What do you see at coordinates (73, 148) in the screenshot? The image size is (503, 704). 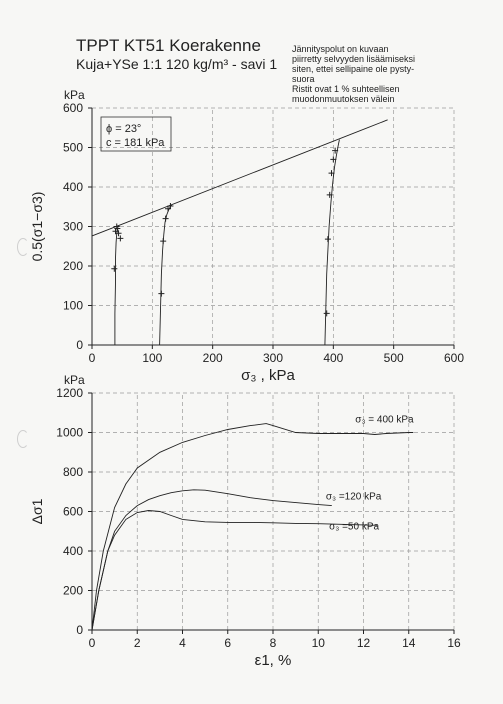 I see `y-tick-label: 500` at bounding box center [73, 148].